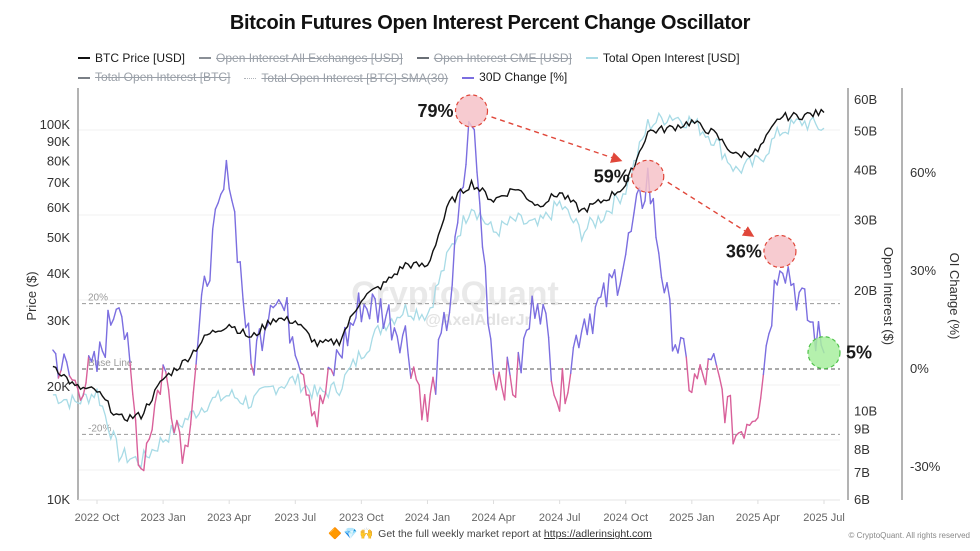 Image resolution: width=980 pixels, height=551 pixels. I want to click on footer-text: Get the full weekly market report at, so click(459, 534).